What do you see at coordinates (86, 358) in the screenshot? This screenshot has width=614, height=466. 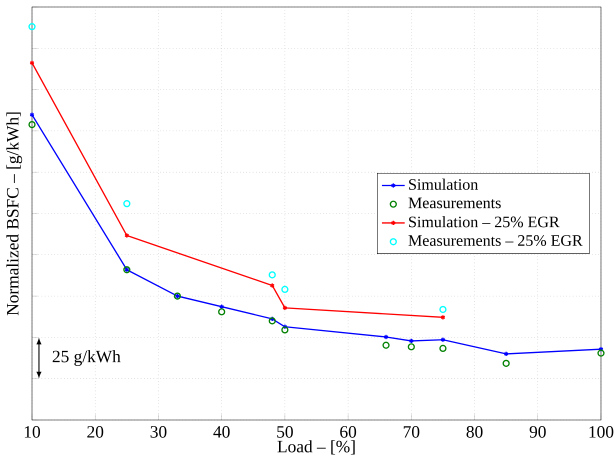 I see `annotation: 25 g/kWh` at bounding box center [86, 358].